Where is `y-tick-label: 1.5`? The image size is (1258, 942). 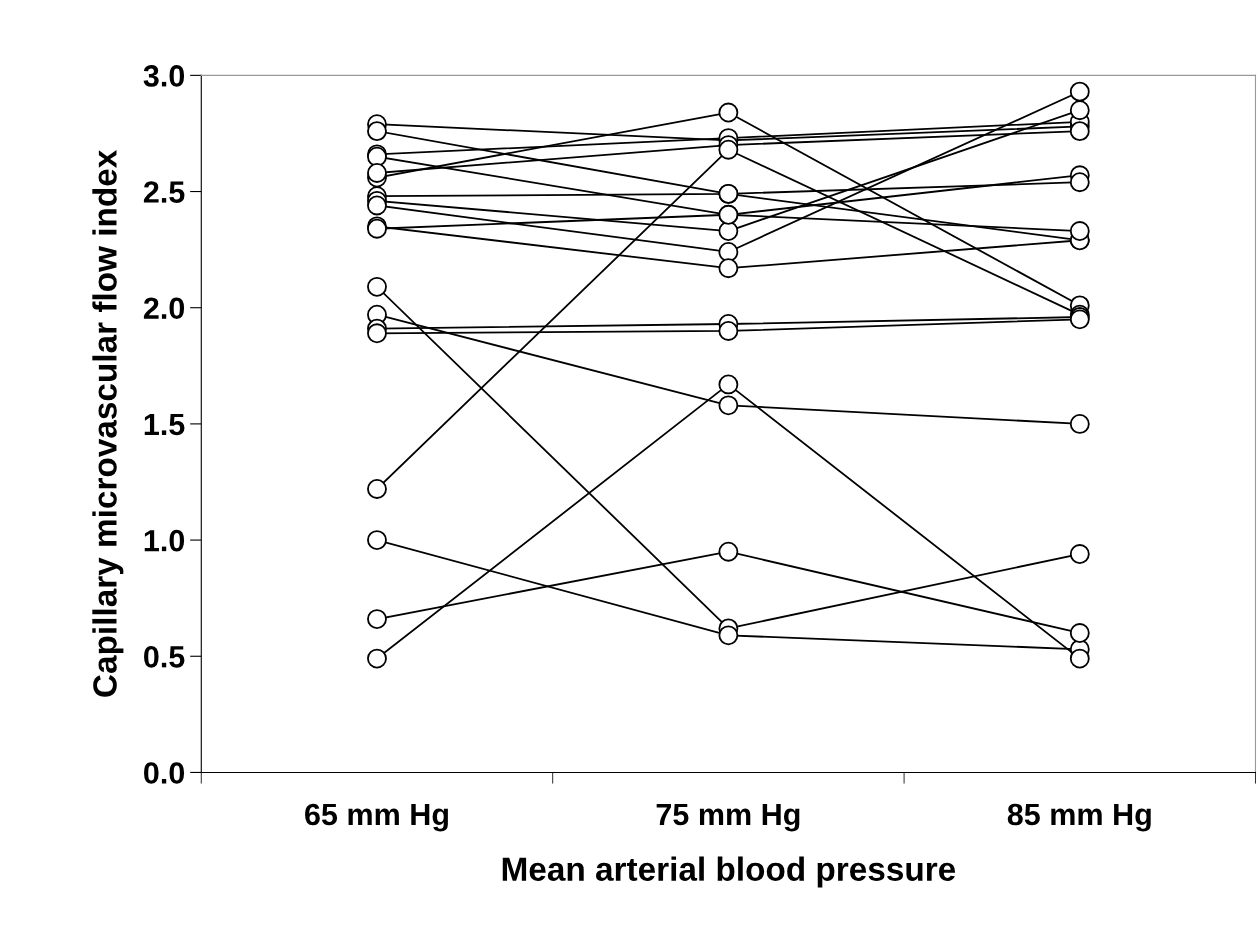
y-tick-label: 1.5 is located at coordinates (164, 424).